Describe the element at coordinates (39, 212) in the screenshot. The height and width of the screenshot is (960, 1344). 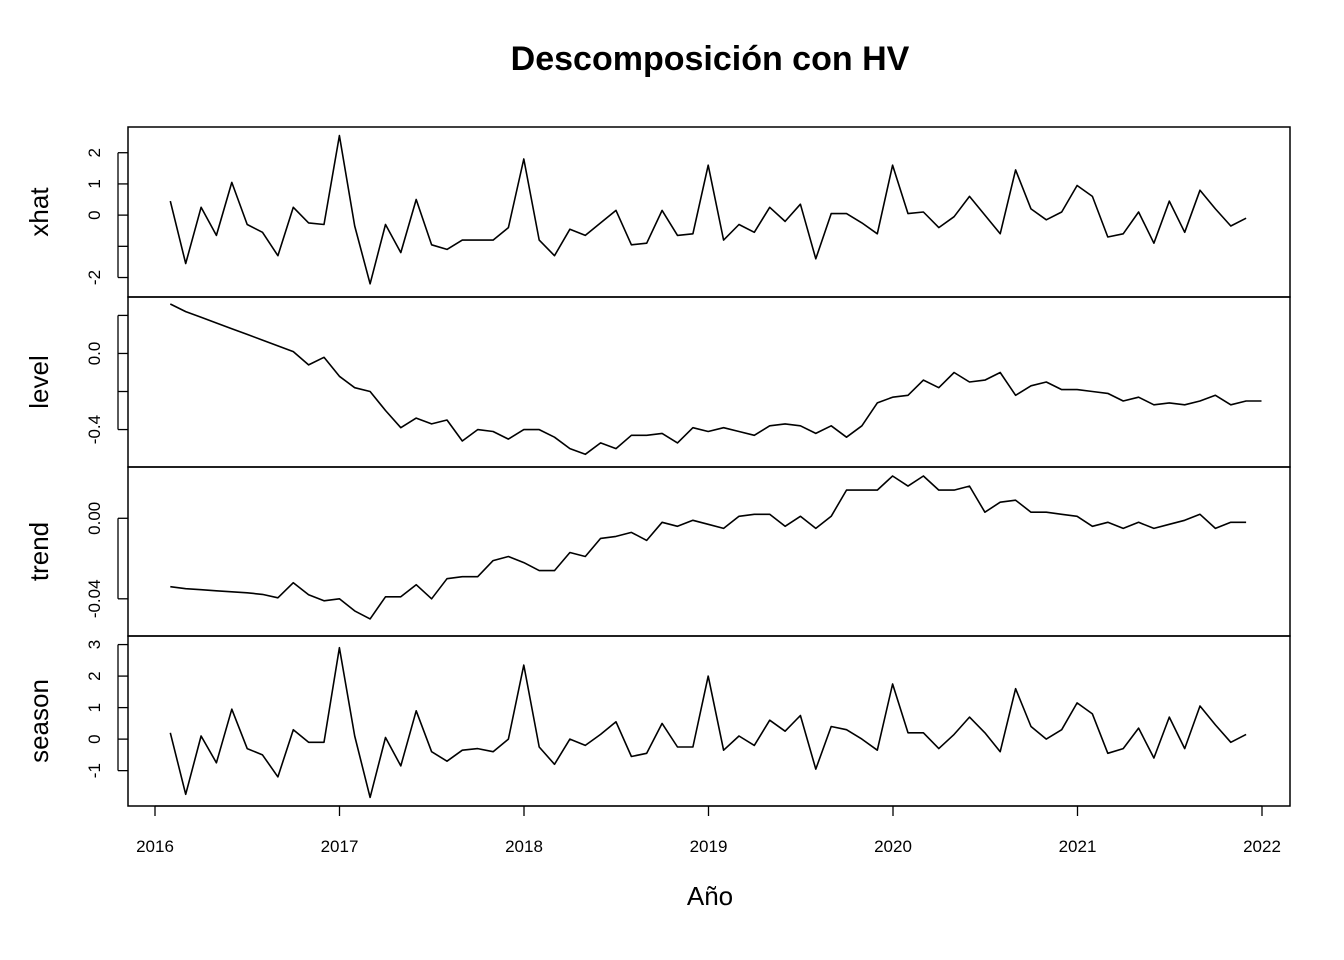
I see `panel-label-xhat: xhat` at that location.